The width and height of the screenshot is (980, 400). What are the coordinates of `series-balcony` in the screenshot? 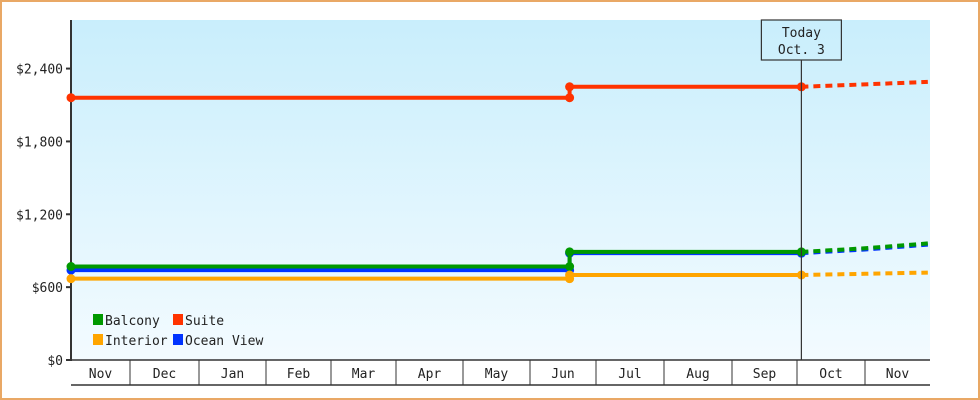 It's located at (497, 256).